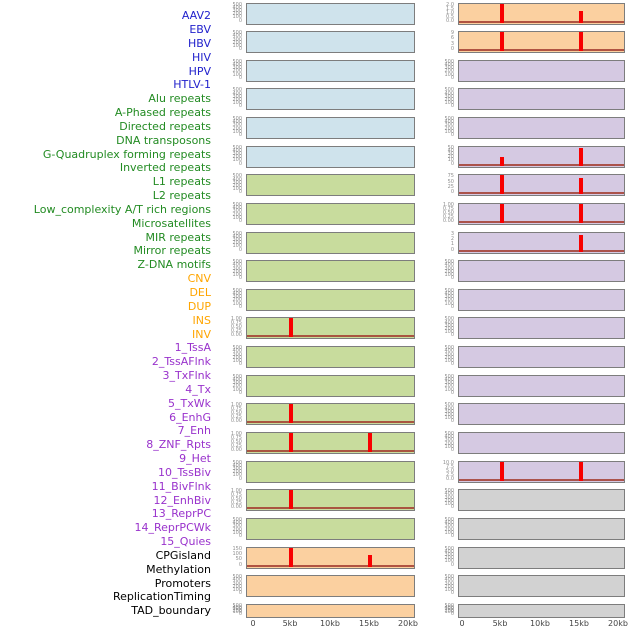 The image size is (630, 630). I want to click on track-label-replicationtiming: ReplicationTiming, so click(161, 597).